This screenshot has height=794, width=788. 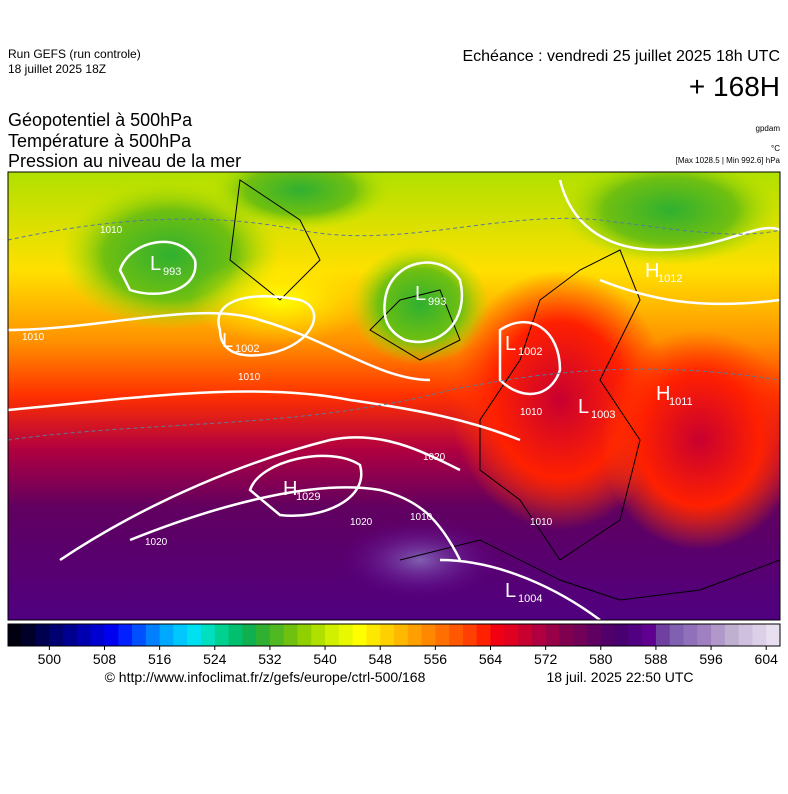 What do you see at coordinates (728, 160) in the screenshot?
I see `unit-label: [Max 1028.5 | Min 992.6] hPa` at bounding box center [728, 160].